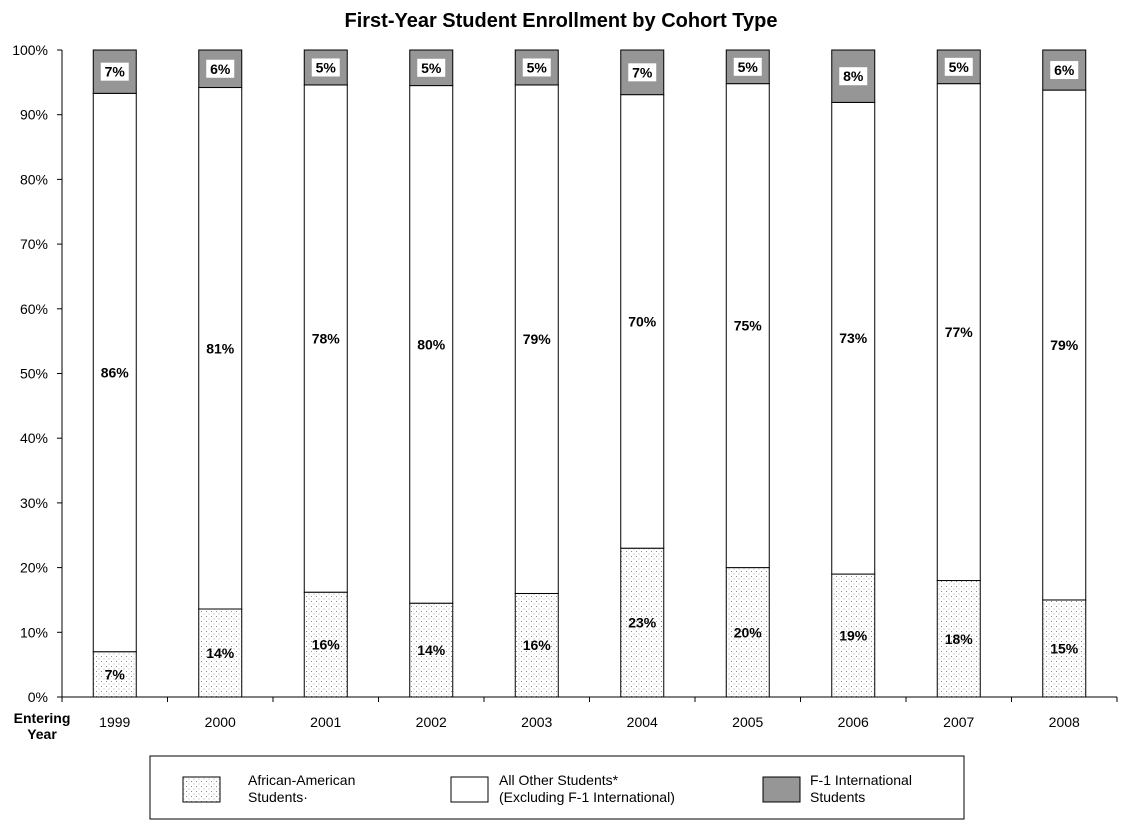 This screenshot has width=1123, height=822. I want to click on x-tick-label: 2000, so click(220, 722).